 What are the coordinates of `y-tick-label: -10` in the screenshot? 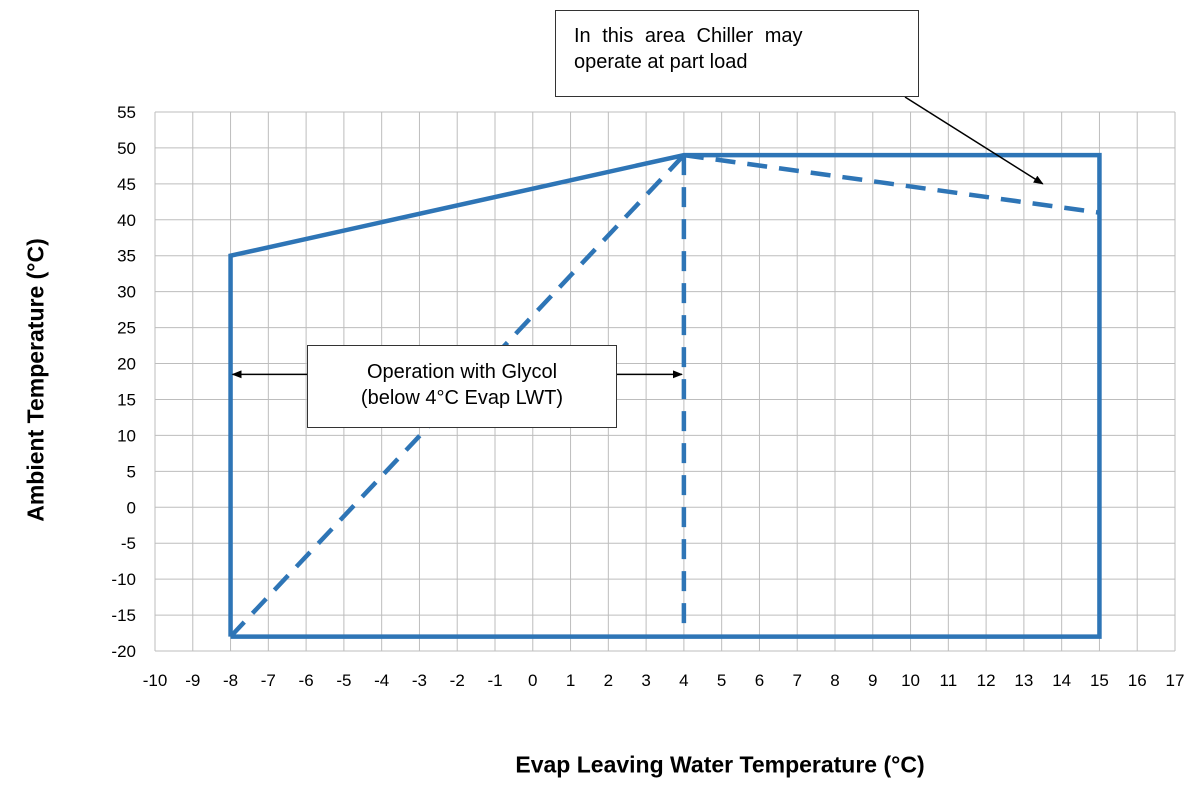 It's located at (123, 579).